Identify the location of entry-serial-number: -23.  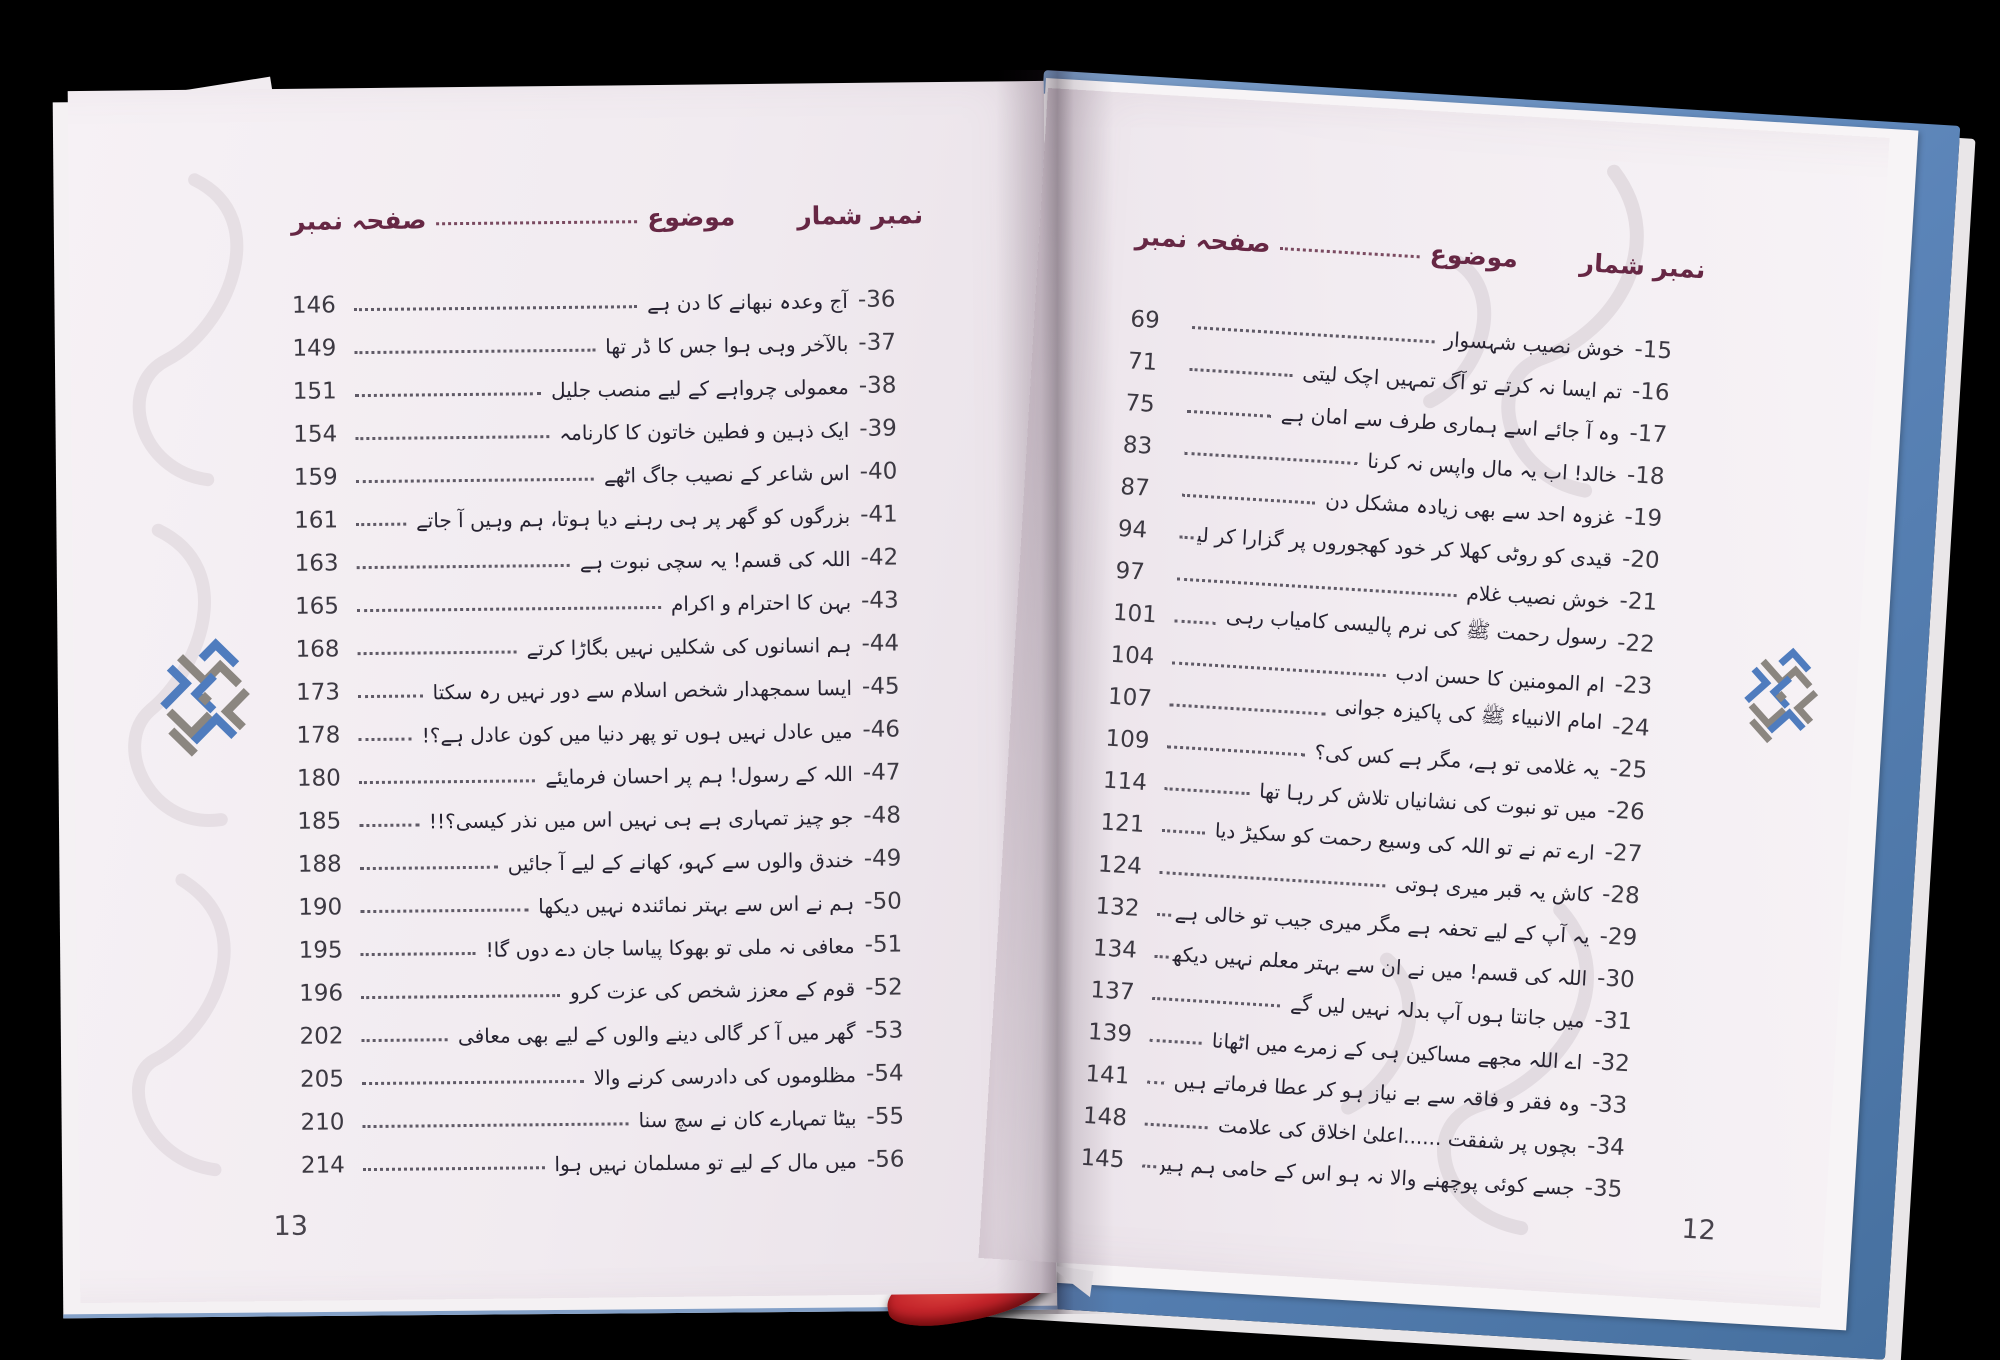
(1633, 685).